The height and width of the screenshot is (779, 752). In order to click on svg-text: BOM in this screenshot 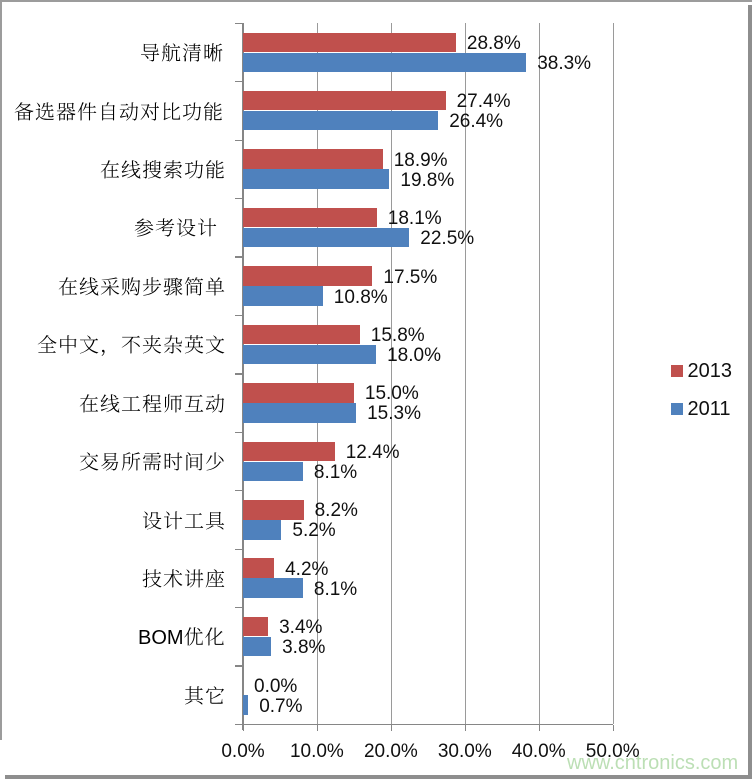, I will do `click(161, 638)`.